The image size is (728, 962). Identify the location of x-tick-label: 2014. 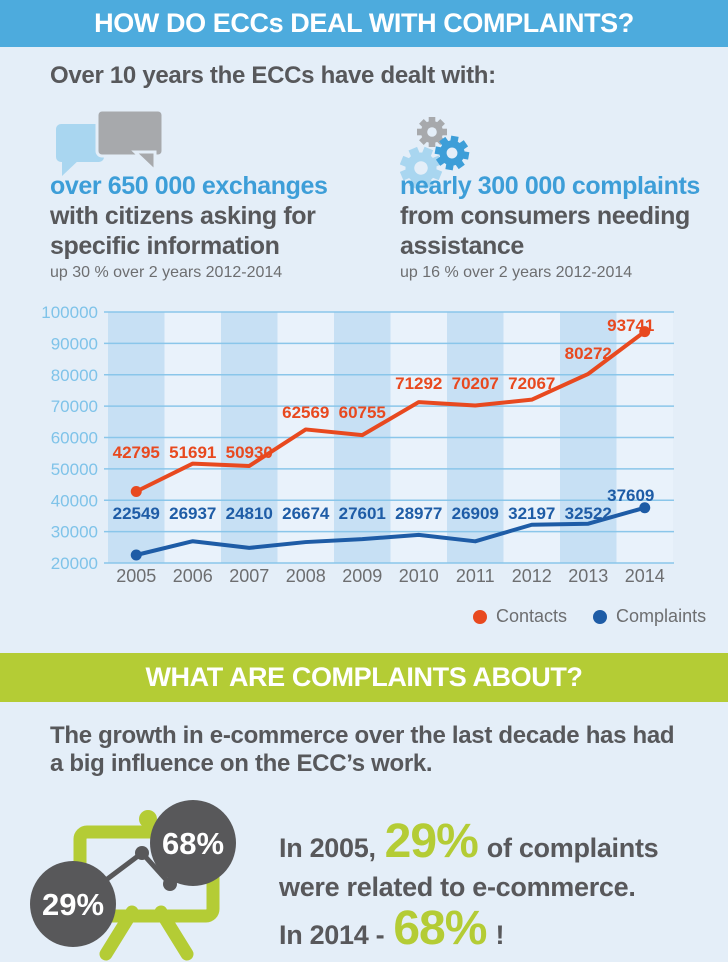
(645, 576).